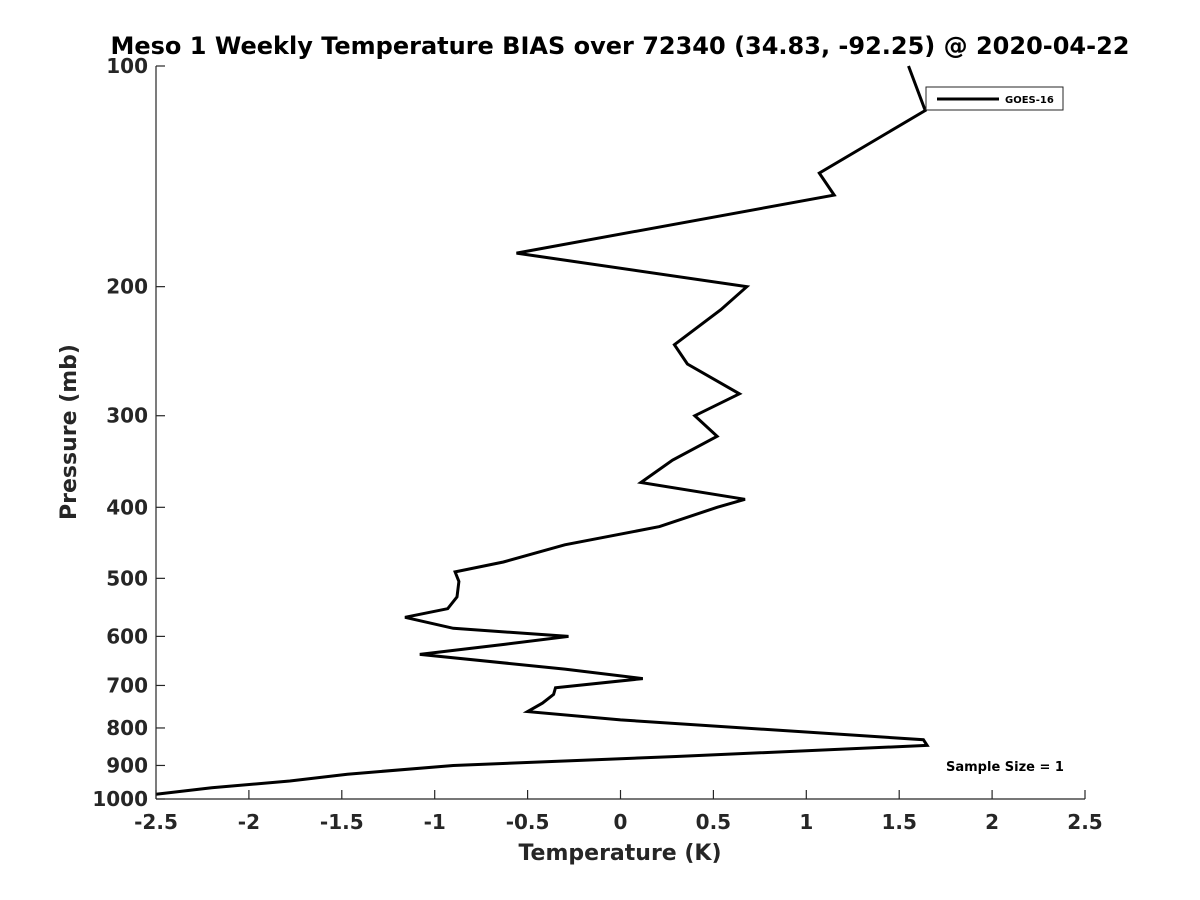  I want to click on x-tick-label: 0, so click(621, 822).